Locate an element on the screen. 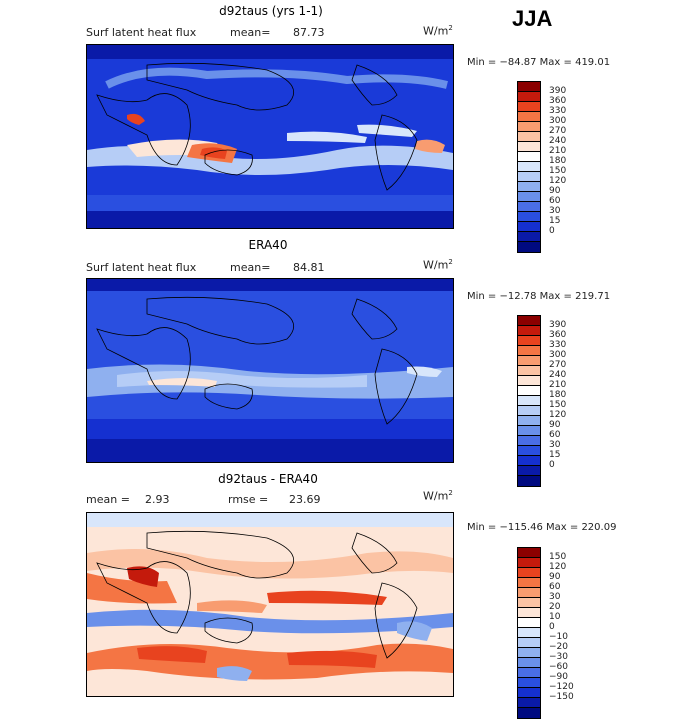 This screenshot has height=719, width=700. panel1-colorbar is located at coordinates (529, 167).